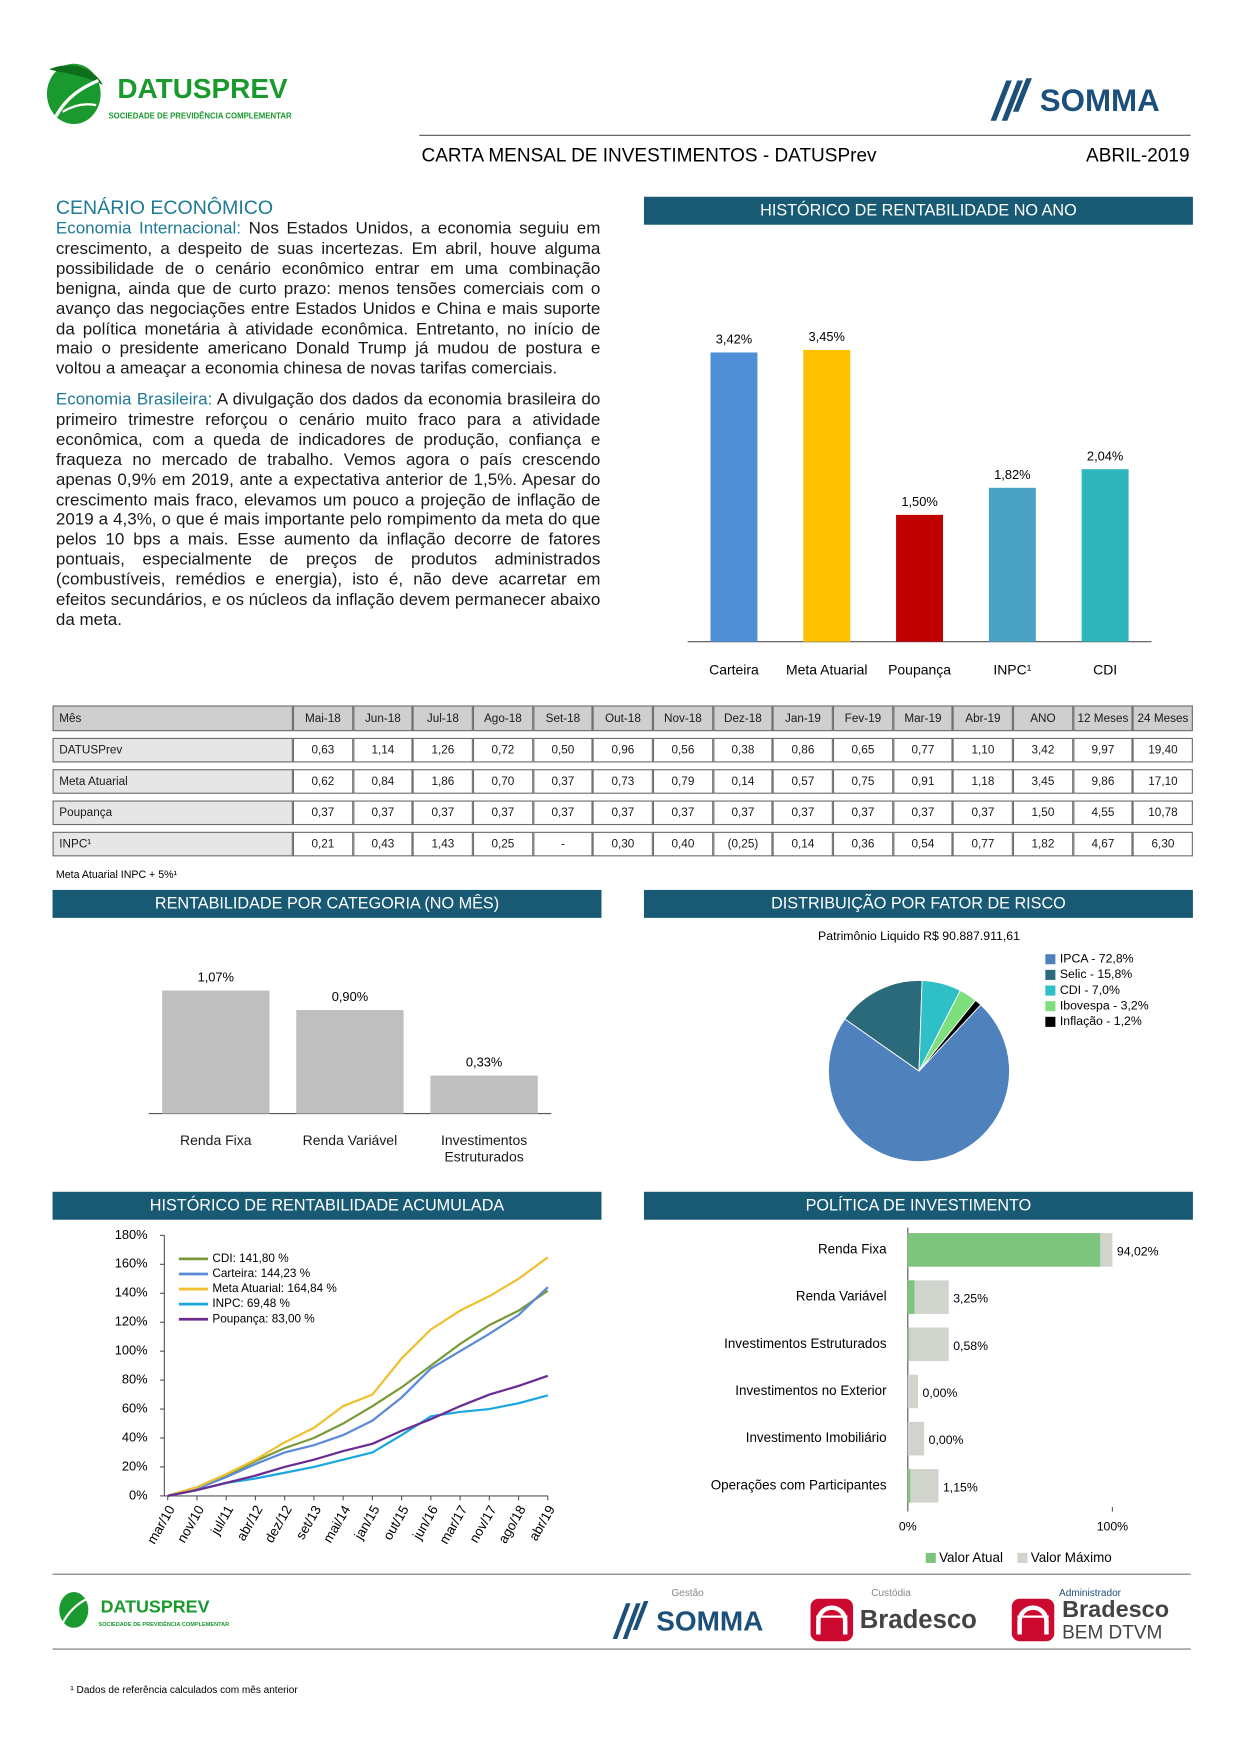 Image resolution: width=1241 pixels, height=1754 pixels. Describe the element at coordinates (862, 781) in the screenshot. I see `table-cell: 0,75` at that location.